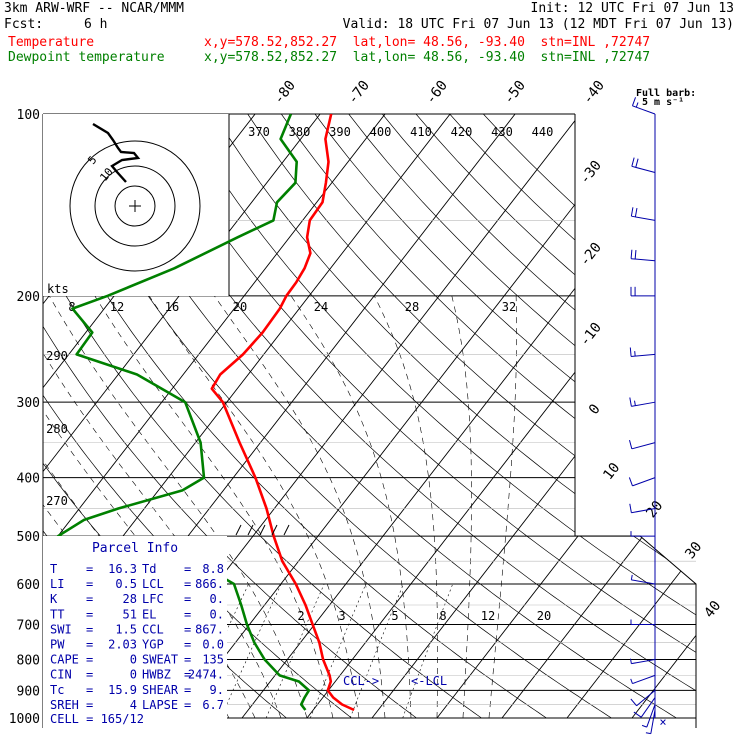 This screenshot has width=740, height=740. What do you see at coordinates (591, 173) in the screenshot?
I see `isotherm-label: -30` at bounding box center [591, 173].